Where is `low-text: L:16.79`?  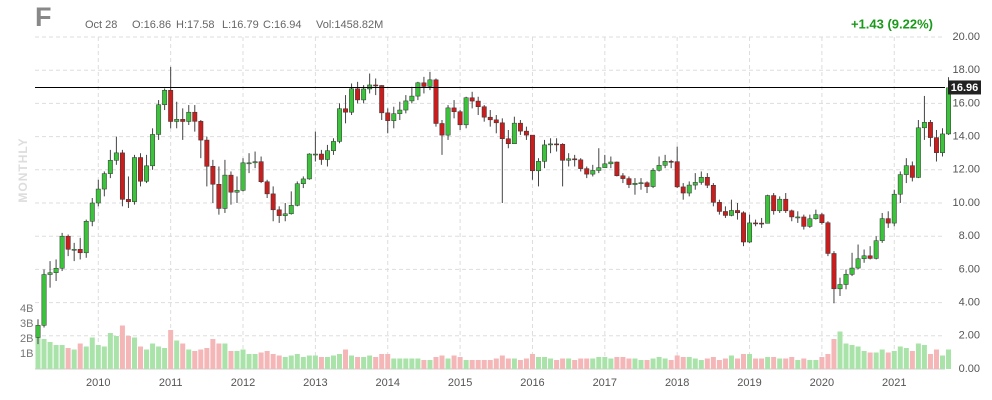
low-text: L:16.79 is located at coordinates (240, 25).